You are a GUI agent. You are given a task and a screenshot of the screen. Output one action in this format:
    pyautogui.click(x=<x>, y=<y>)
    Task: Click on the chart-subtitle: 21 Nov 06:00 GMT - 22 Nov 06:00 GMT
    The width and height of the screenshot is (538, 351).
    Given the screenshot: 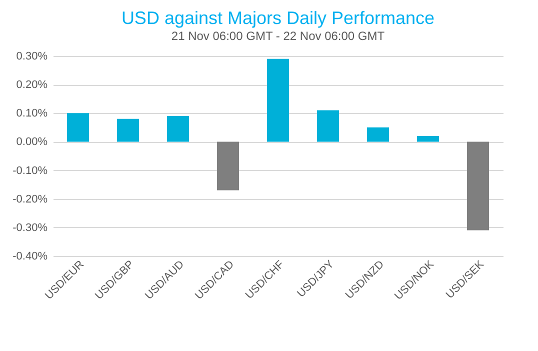 What is the action you would take?
    pyautogui.click(x=278, y=36)
    